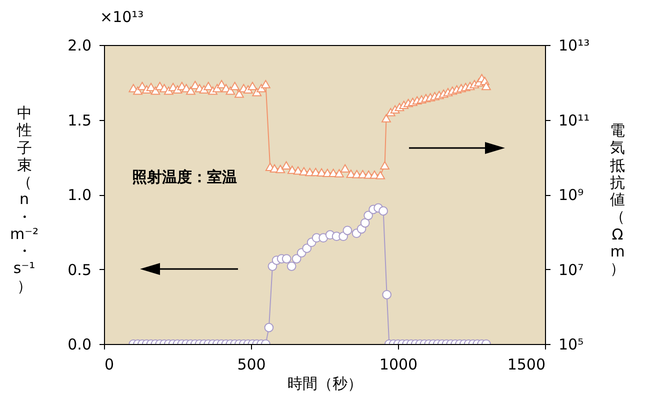  I want to click on y2-tick-label: 10⁵, so click(571, 345).